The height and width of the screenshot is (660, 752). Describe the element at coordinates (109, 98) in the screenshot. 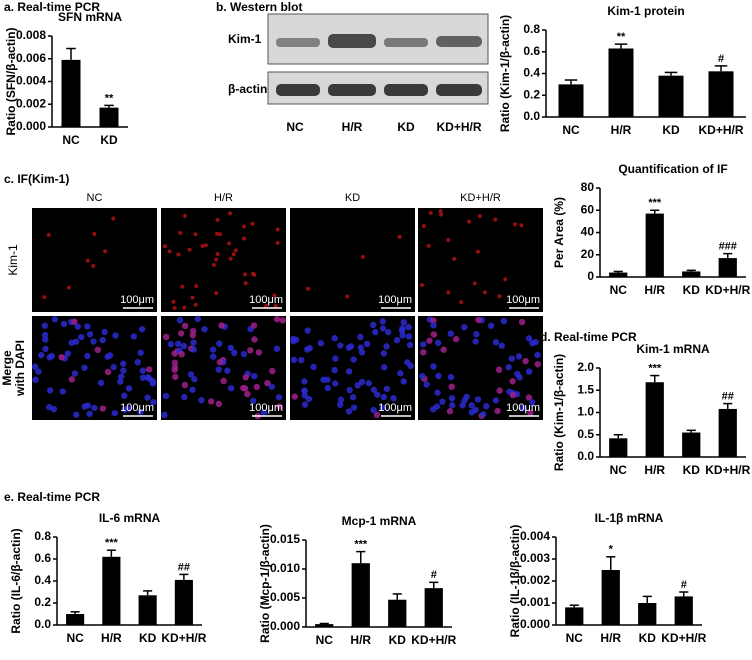

I see `significance-label: **` at that location.